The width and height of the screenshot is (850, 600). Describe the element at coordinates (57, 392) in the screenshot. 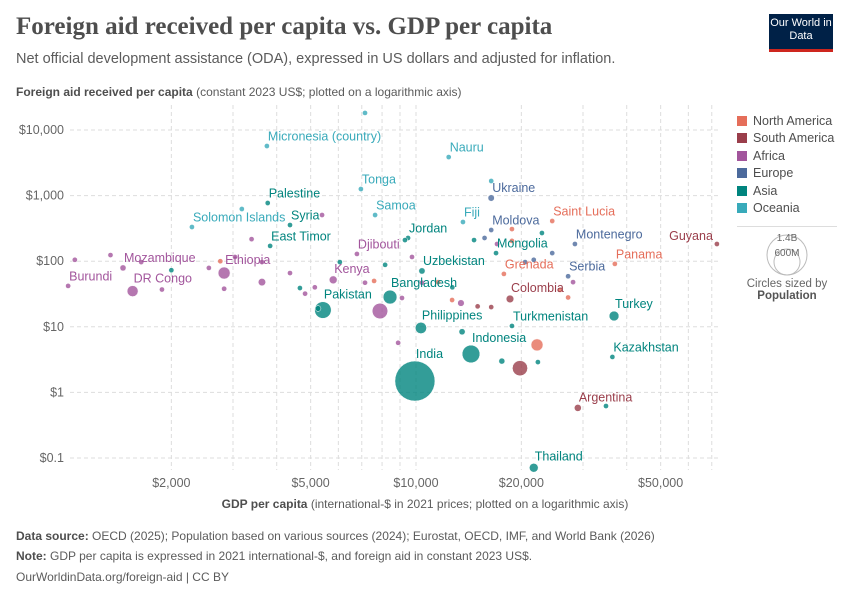

I see `y-tick-label: $1` at that location.